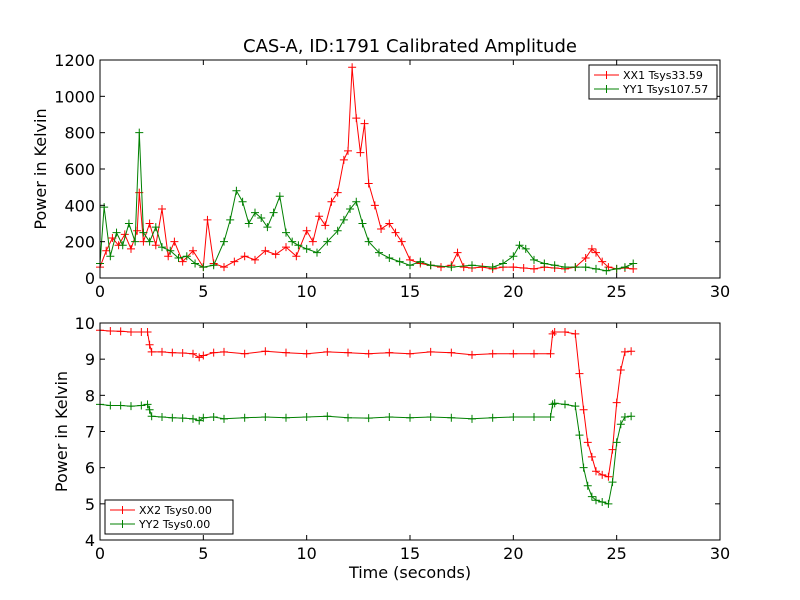  Describe the element at coordinates (653, 82) in the screenshot. I see `legend-box` at that location.